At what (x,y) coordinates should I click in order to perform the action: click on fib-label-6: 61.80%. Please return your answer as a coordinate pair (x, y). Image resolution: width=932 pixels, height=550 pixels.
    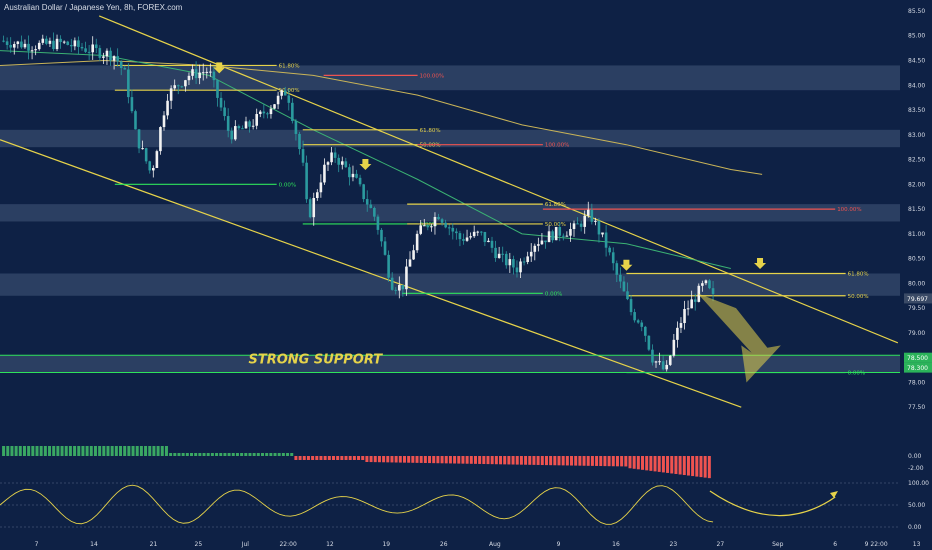
    Looking at the image, I should click on (555, 205).